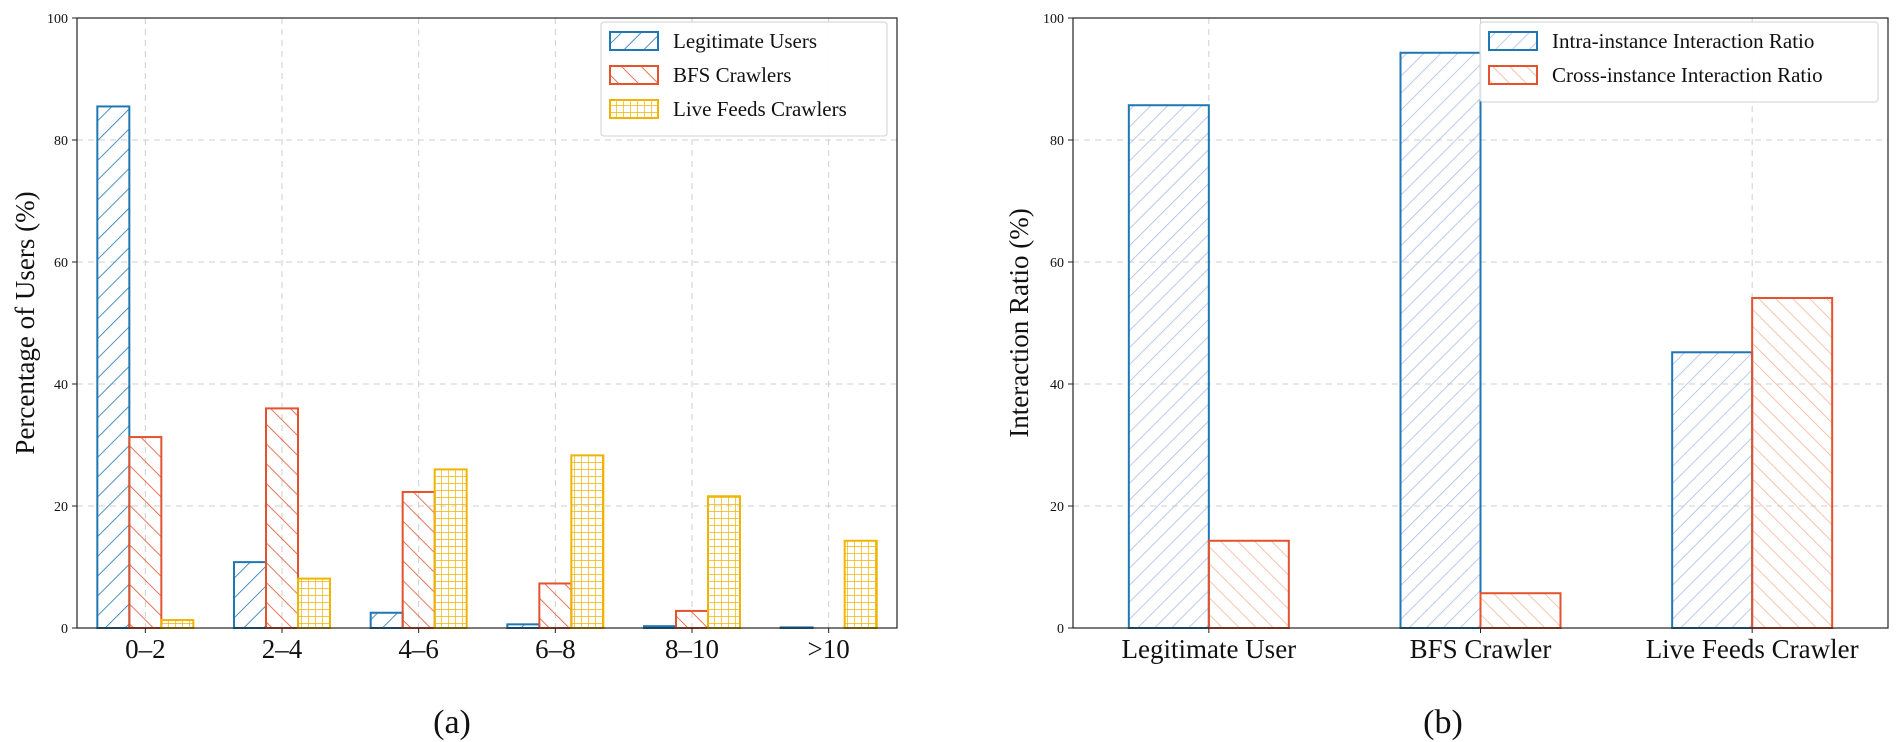 The image size is (1900, 742). Describe the element at coordinates (829, 649) in the screenshot. I see `x-tick-label: >10` at that location.